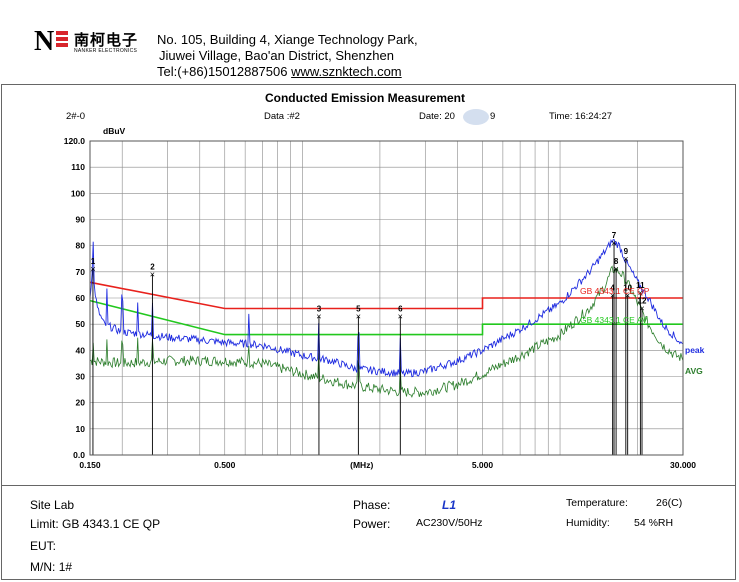  I want to click on marker-label: 4, so click(612, 287).